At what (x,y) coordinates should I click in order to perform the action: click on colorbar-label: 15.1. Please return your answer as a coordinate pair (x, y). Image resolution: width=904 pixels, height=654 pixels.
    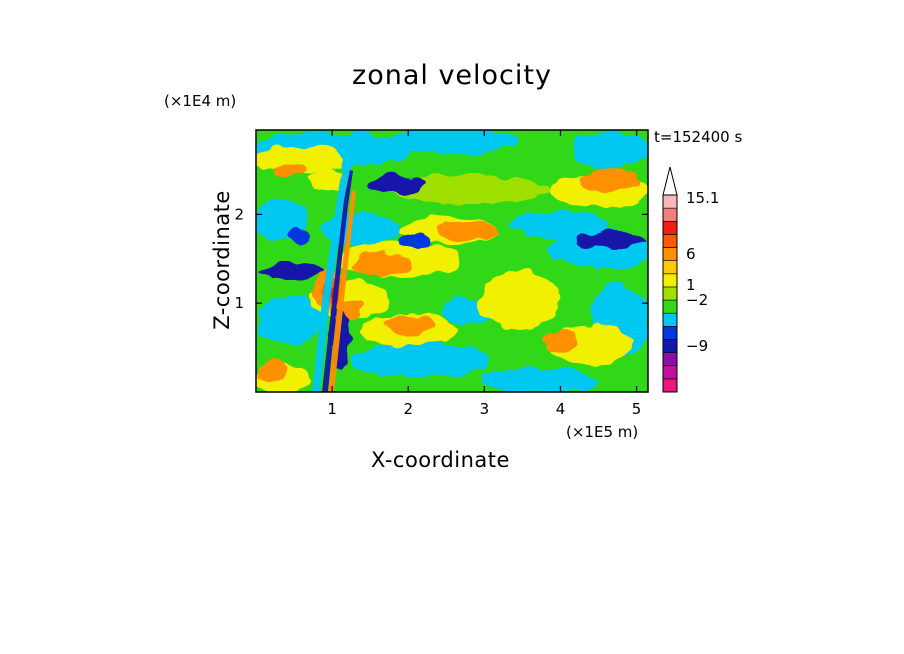
    Looking at the image, I should click on (702, 198).